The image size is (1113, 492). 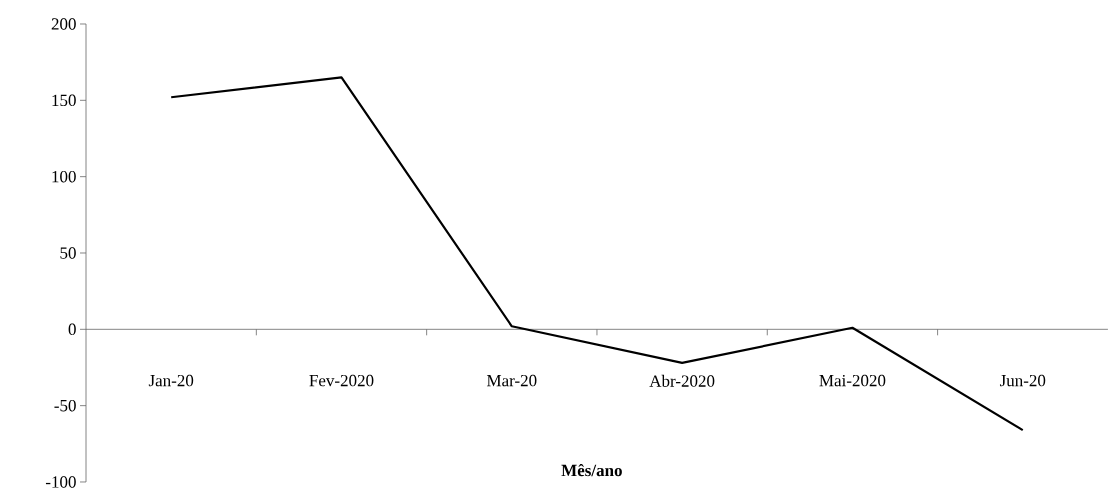 I want to click on y-tick-label: 100, so click(x=64, y=176).